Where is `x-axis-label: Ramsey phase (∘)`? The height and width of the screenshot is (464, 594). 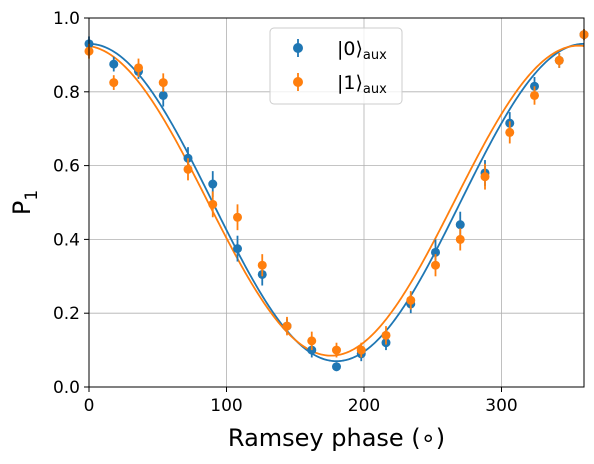 x-axis-label: Ramsey phase (∘) is located at coordinates (336, 438).